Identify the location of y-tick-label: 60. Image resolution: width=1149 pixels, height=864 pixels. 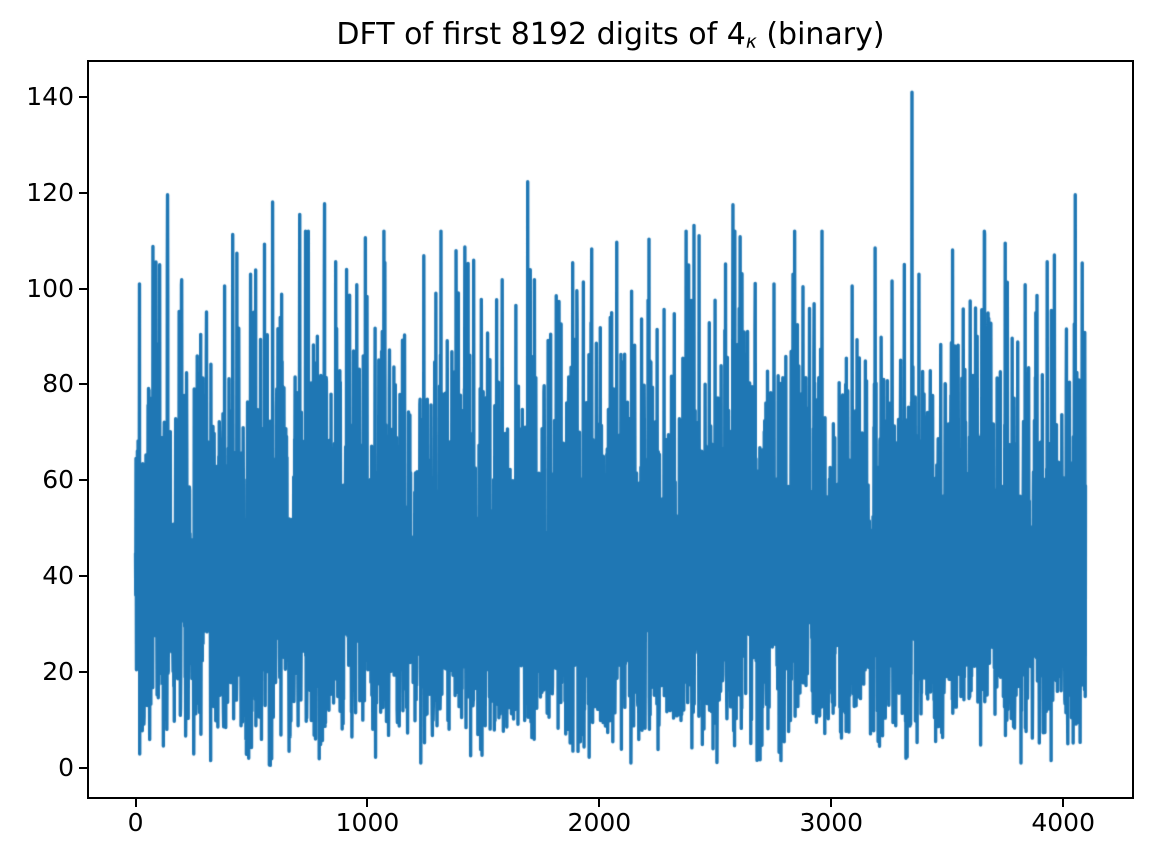
(58, 480).